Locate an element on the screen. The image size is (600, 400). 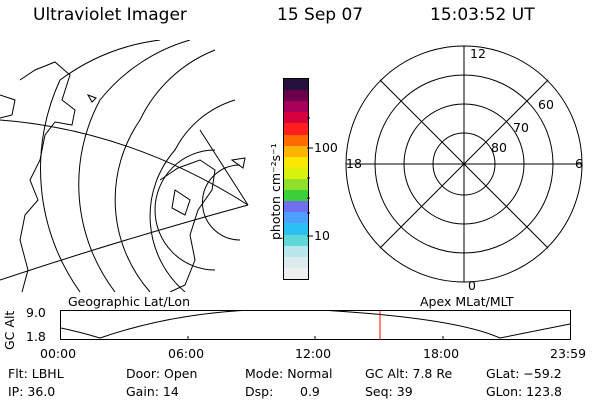
color-scale-bar is located at coordinates (296, 179).